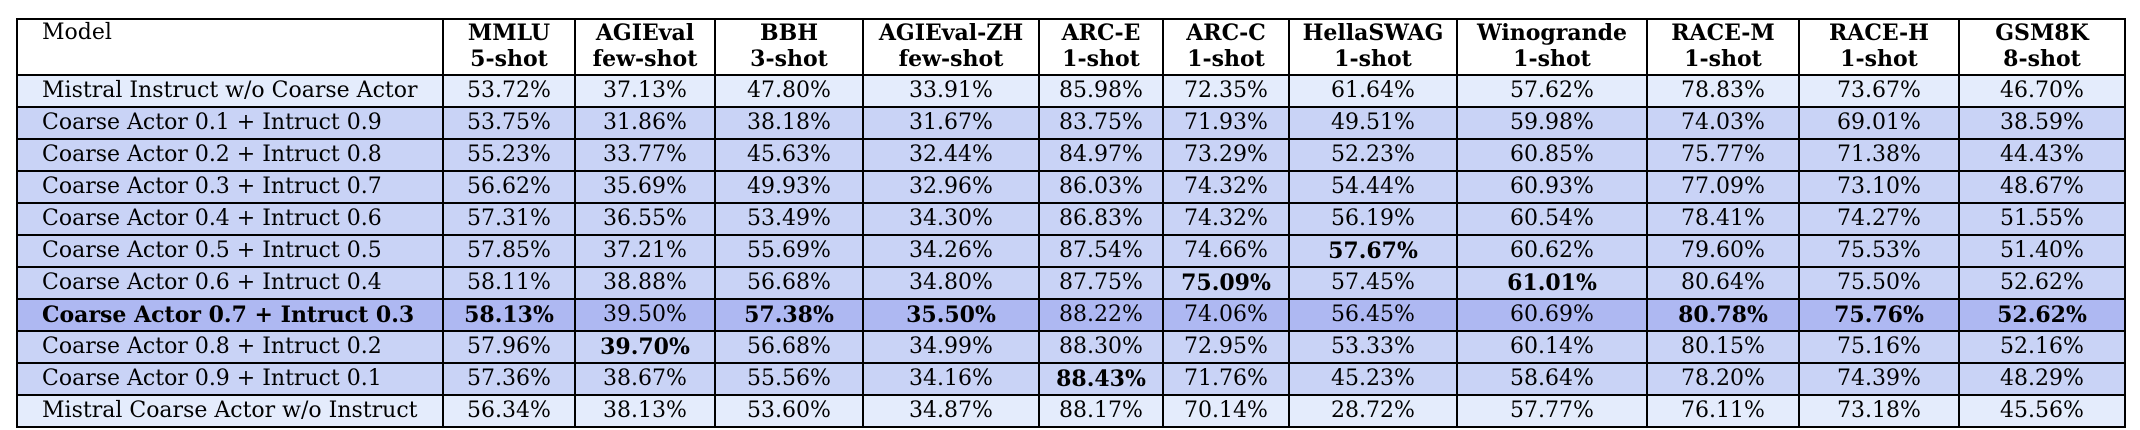 This screenshot has height=430, width=2140. What do you see at coordinates (2042, 59) in the screenshot?
I see `column-setting: 8-shot` at bounding box center [2042, 59].